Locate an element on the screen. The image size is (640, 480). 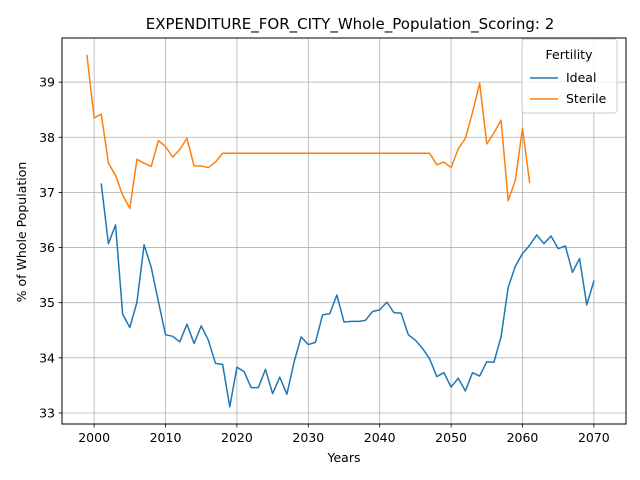
x-tick-label: 2020 is located at coordinates (237, 437).